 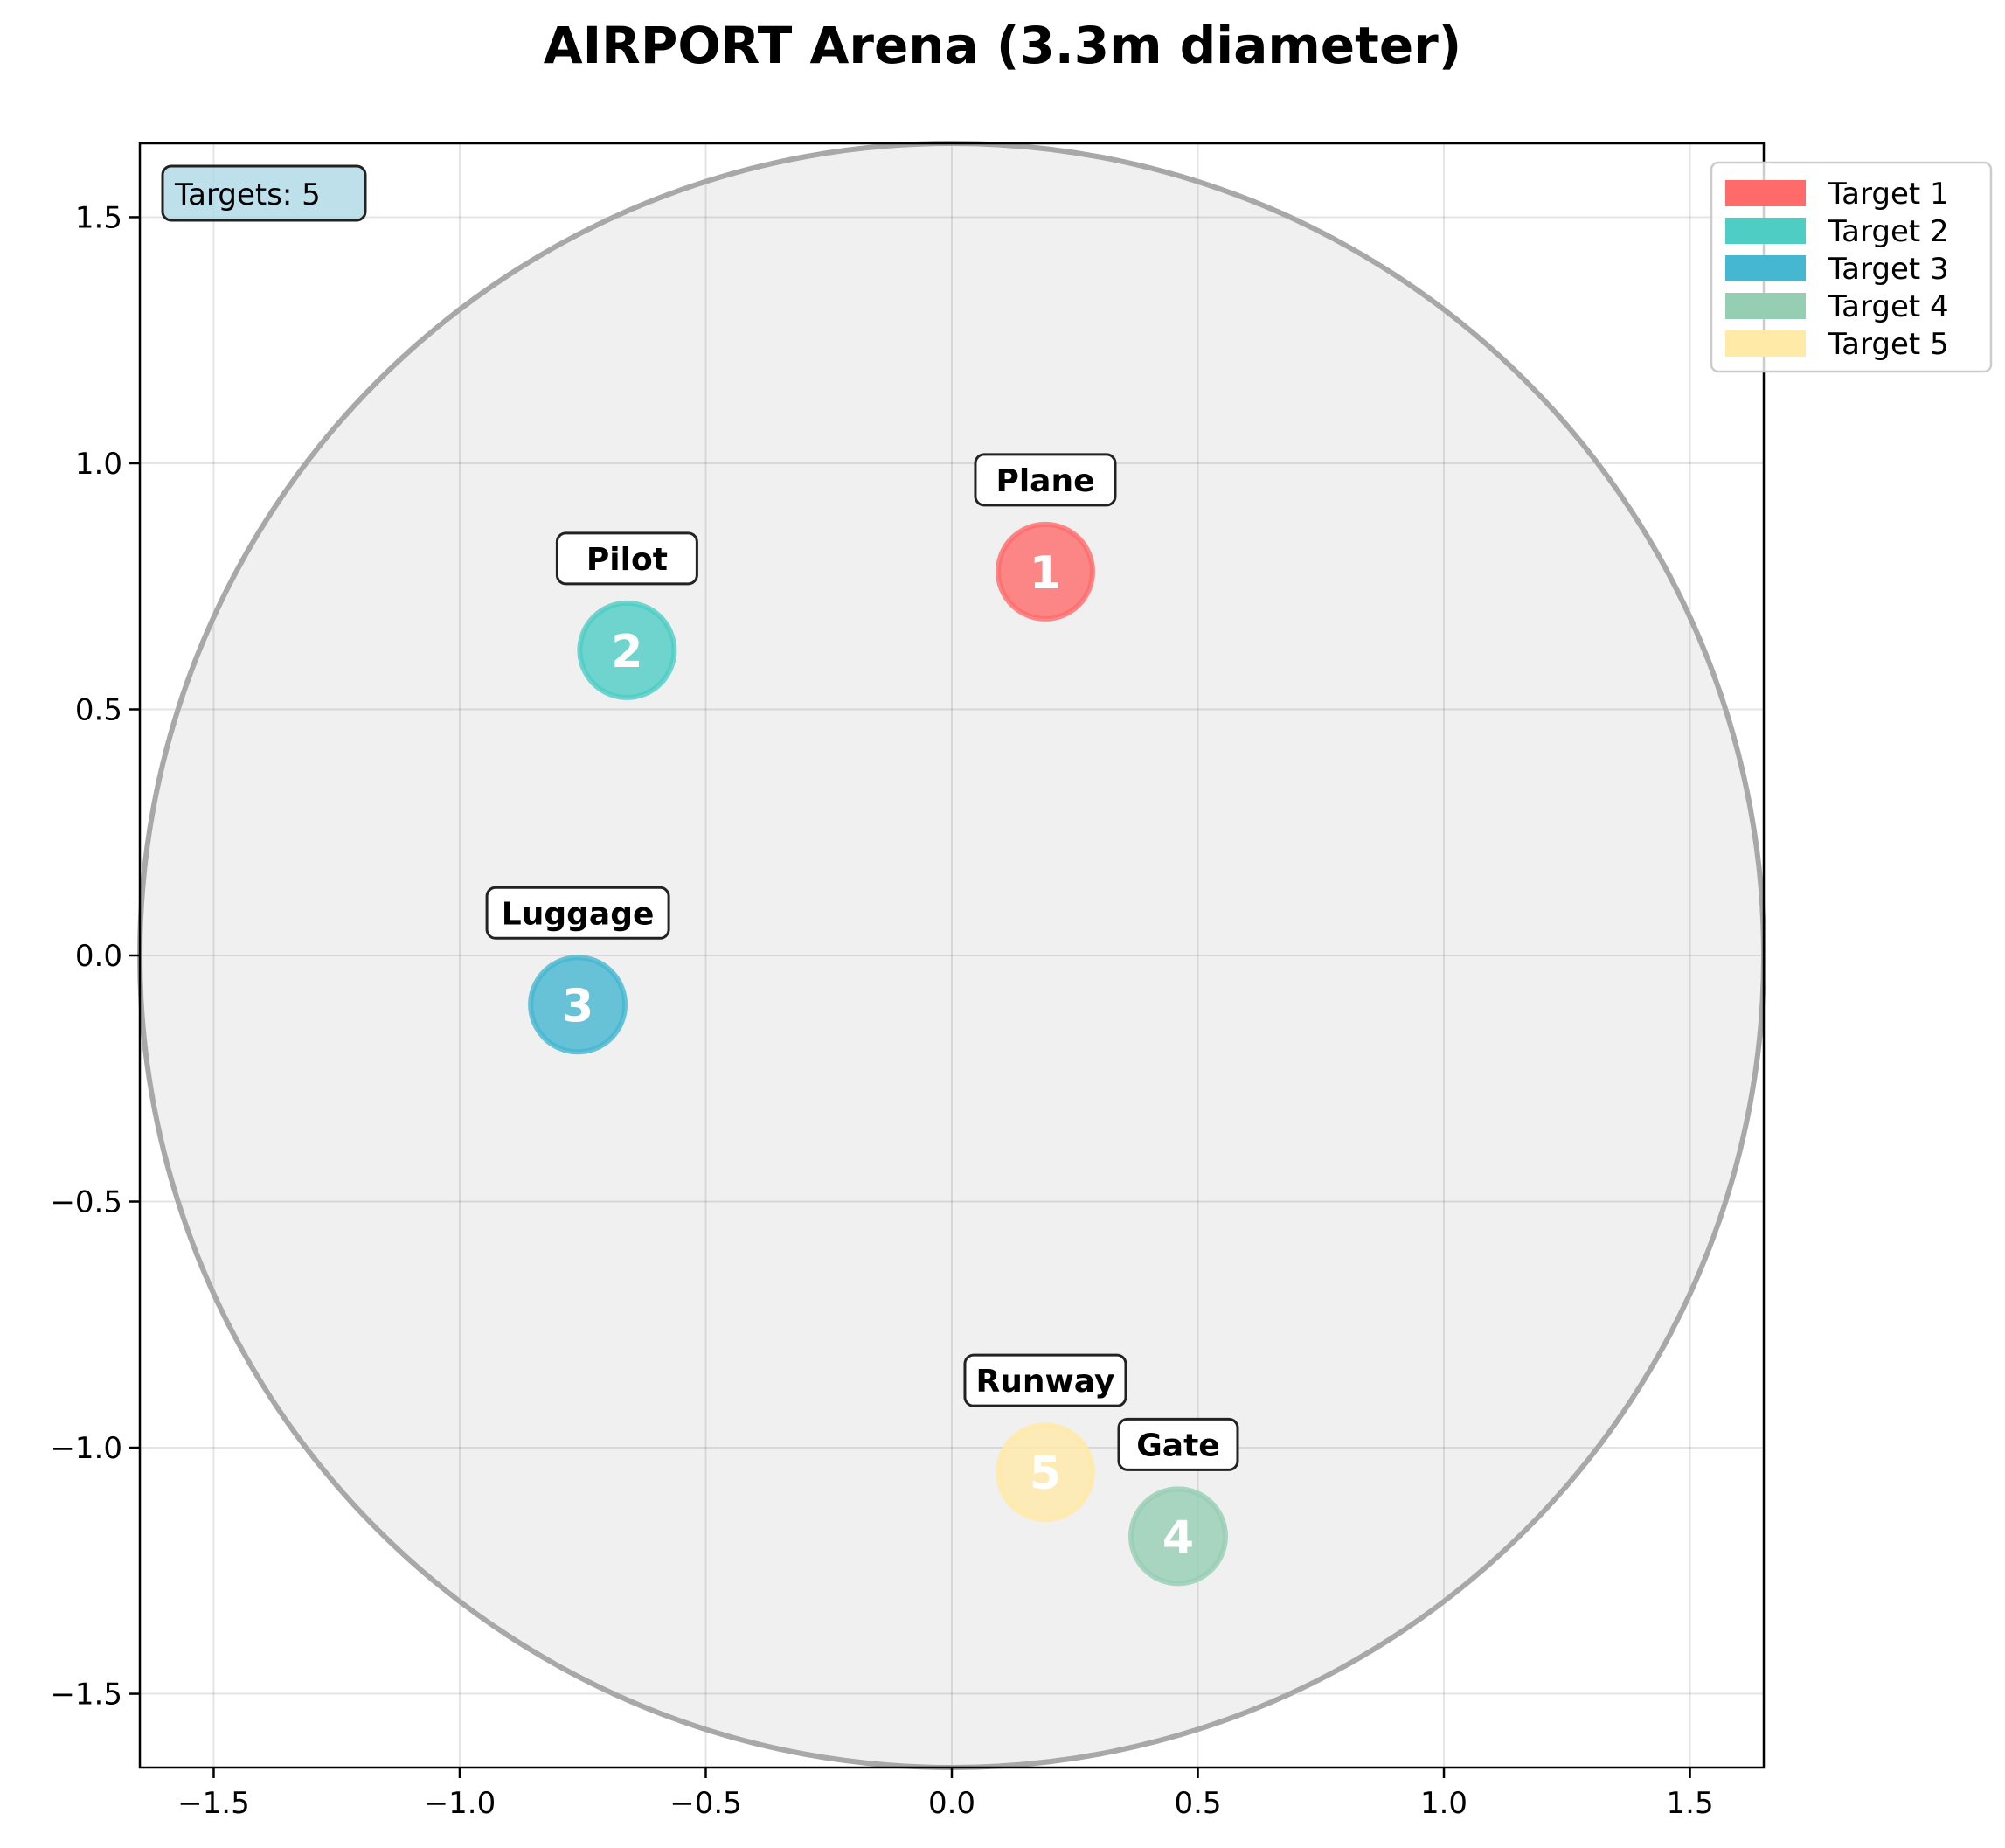 I want to click on target-label: Runway, so click(x=1045, y=1382).